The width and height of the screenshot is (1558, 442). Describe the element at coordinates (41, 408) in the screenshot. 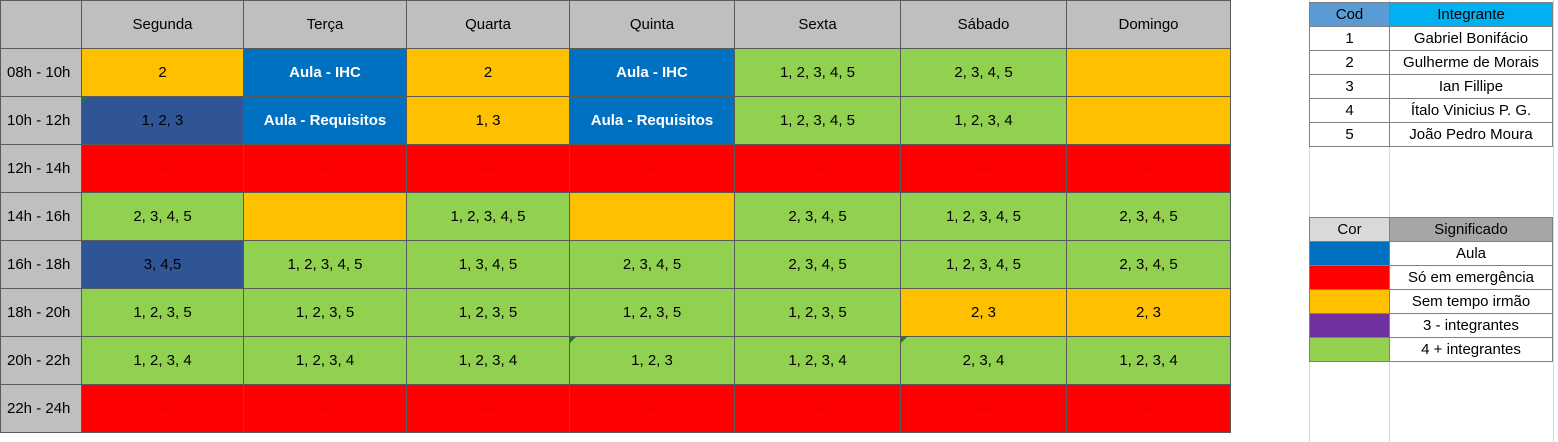

I see `time-slot-label: 22h - 24h` at that location.